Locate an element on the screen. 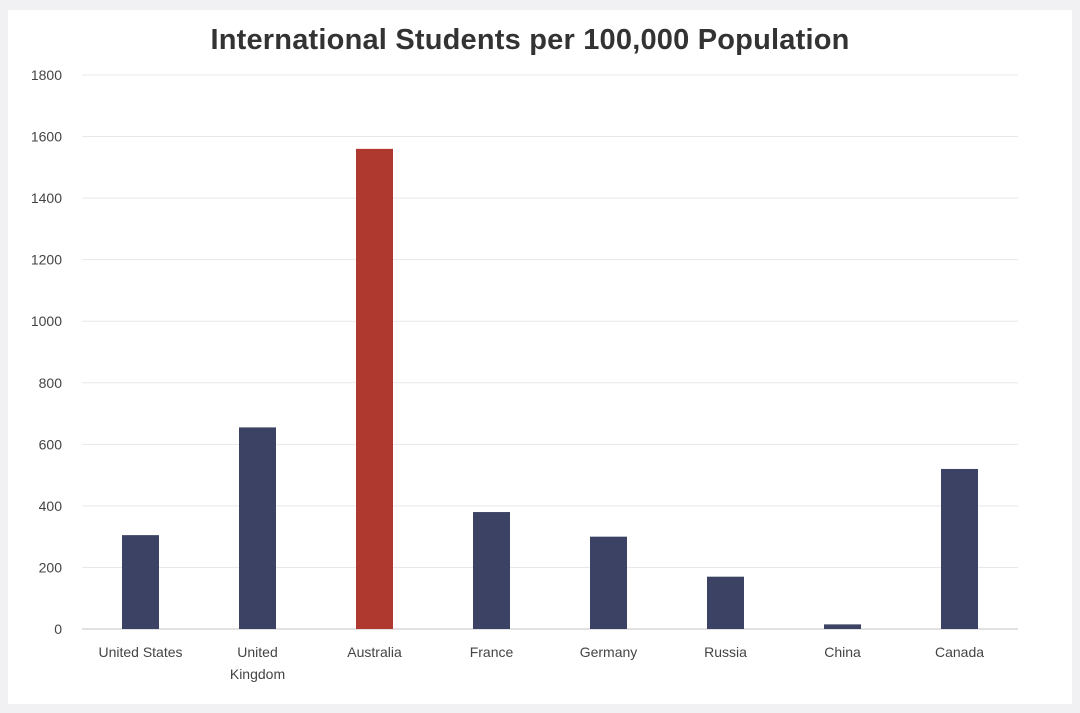 Image resolution: width=1080 pixels, height=713 pixels. y-tick-label: 1600 is located at coordinates (46, 137).